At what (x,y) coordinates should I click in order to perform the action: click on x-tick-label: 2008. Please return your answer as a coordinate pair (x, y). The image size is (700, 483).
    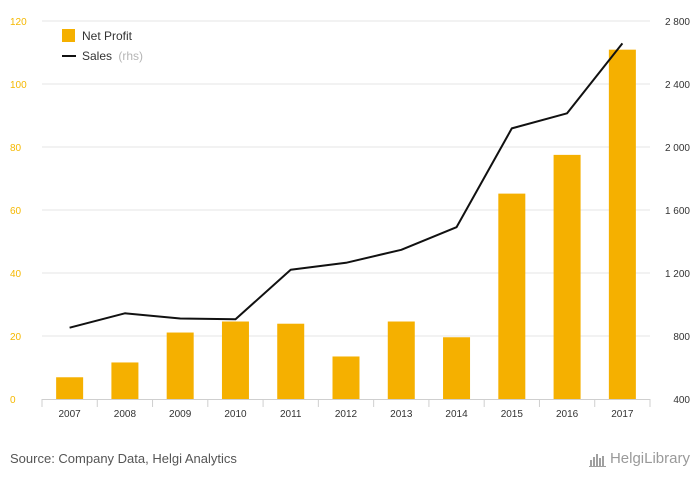
    Looking at the image, I should click on (125, 414).